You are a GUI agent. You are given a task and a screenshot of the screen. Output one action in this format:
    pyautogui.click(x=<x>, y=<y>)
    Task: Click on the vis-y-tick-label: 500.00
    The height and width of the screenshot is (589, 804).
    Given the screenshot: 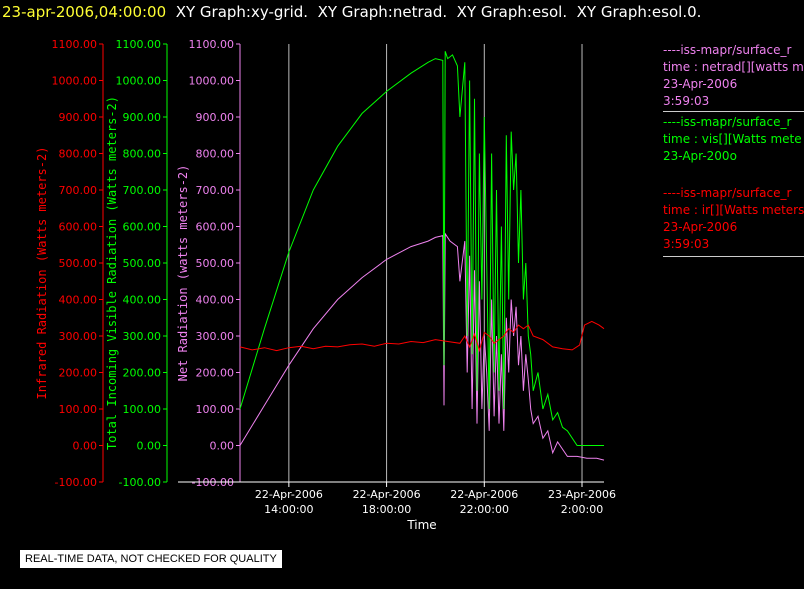 What is the action you would take?
    pyautogui.click(x=142, y=263)
    